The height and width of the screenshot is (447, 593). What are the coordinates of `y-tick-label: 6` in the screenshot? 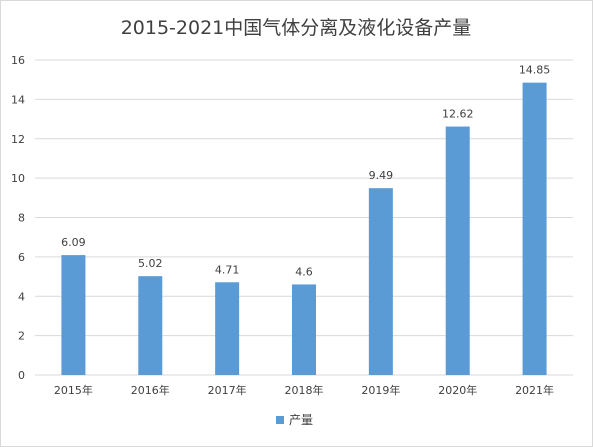 It's located at (21, 257).